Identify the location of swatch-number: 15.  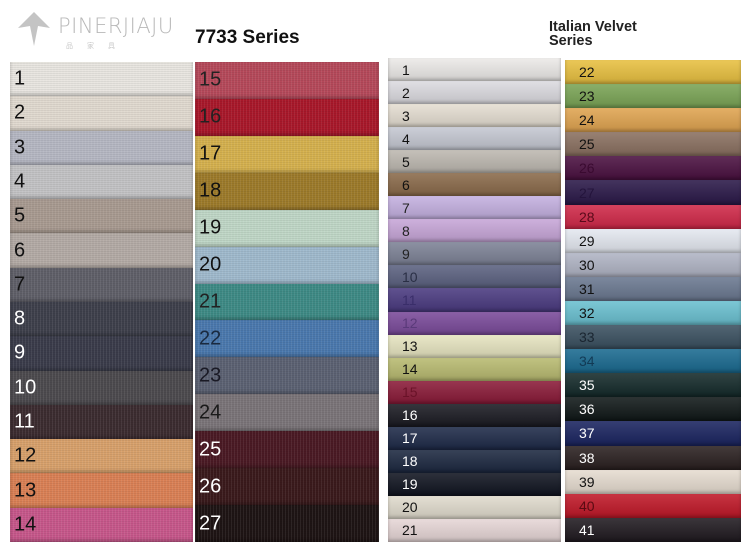
(410, 392).